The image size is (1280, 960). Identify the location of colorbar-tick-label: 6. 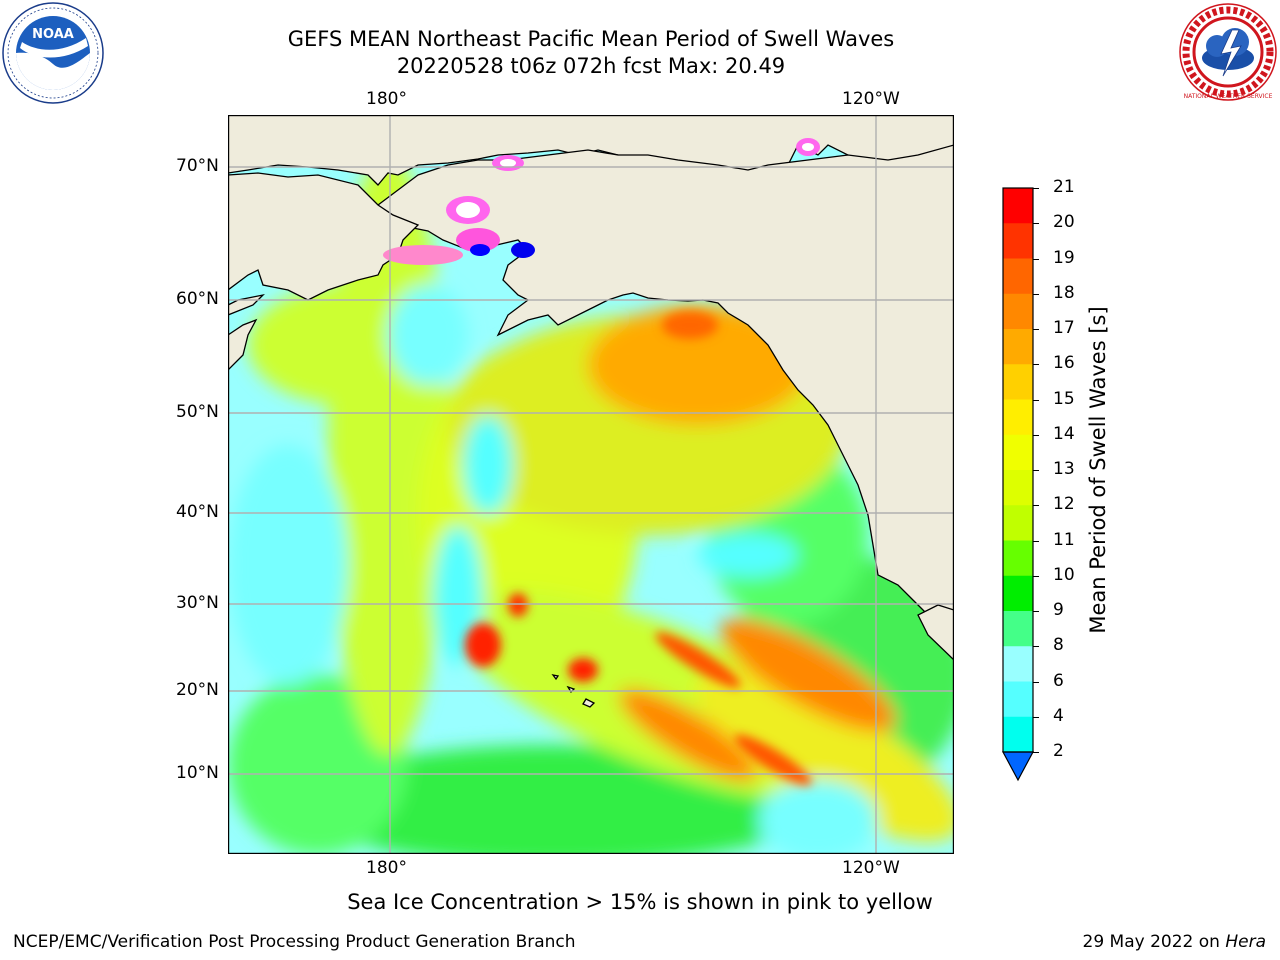
(1058, 680).